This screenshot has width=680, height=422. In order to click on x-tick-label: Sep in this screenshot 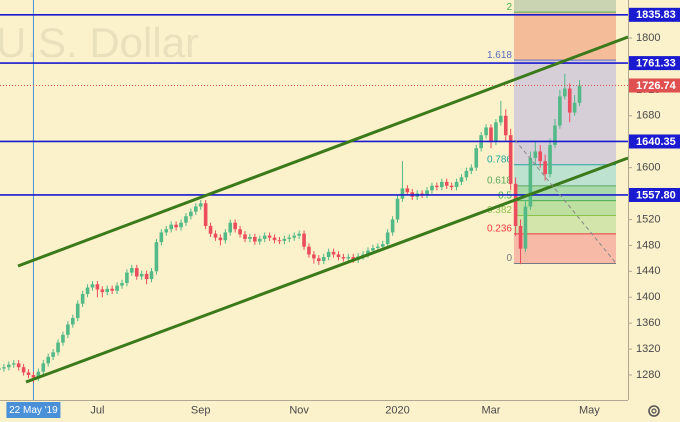, I will do `click(201, 410)`.